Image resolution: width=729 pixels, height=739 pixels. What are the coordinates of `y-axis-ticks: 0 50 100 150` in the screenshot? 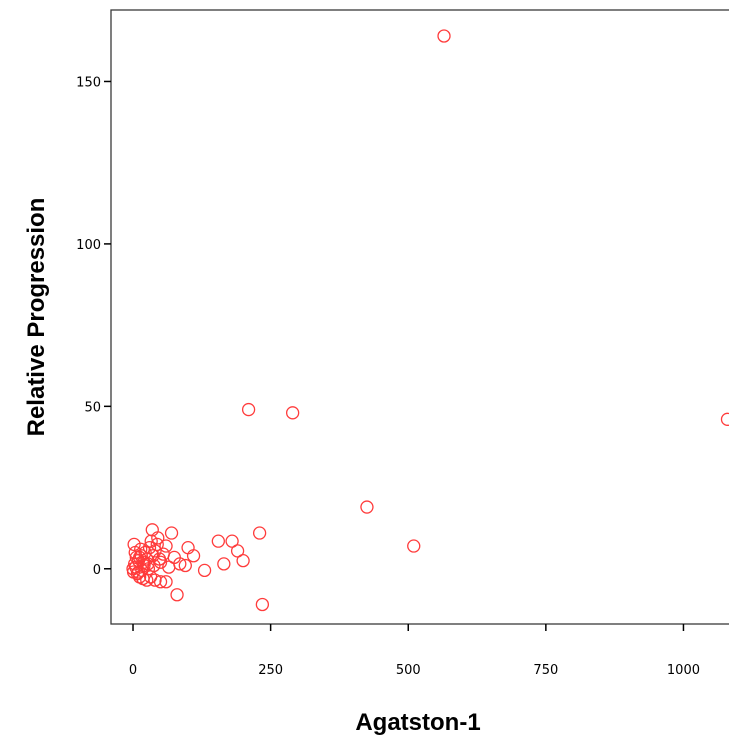 It's located at (93, 326).